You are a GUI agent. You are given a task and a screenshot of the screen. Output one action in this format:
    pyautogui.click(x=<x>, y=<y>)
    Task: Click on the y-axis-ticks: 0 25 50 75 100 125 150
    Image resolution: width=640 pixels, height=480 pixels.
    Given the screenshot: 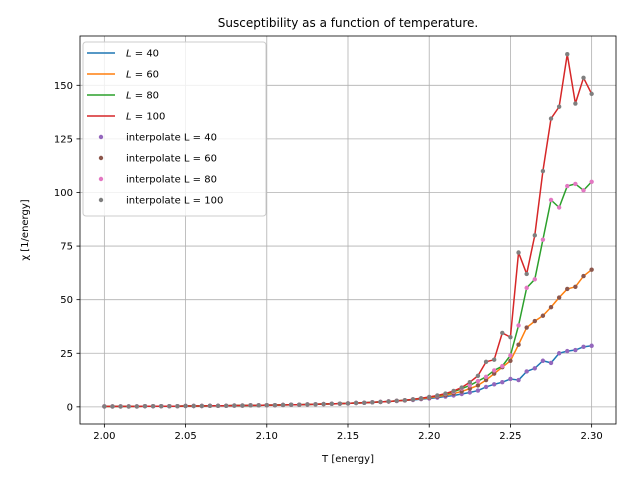 What is the action you would take?
    pyautogui.click(x=67, y=247)
    